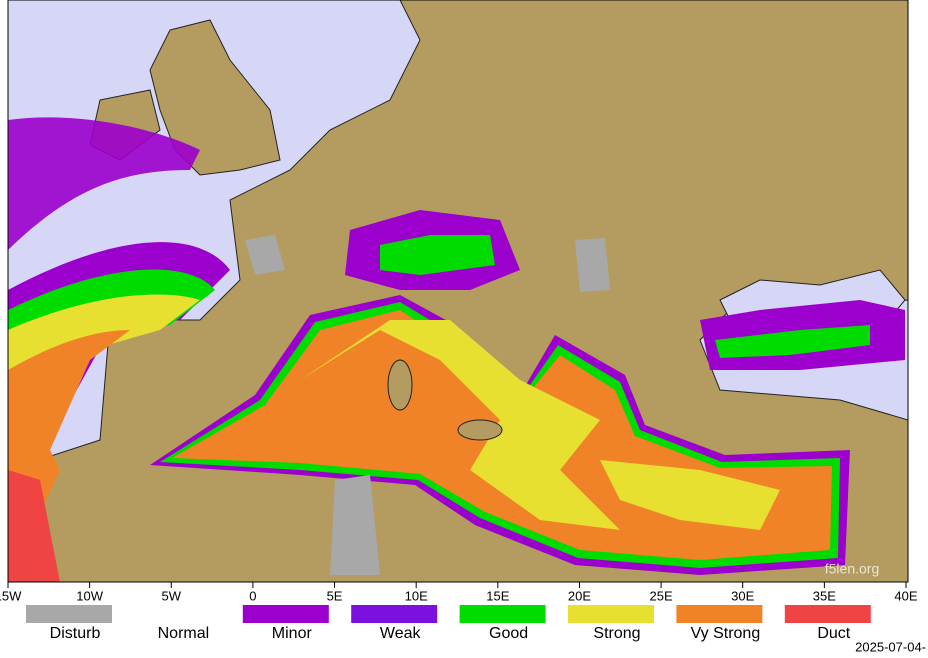  What do you see at coordinates (89, 595) in the screenshot?
I see `x-tick-label: 10W` at bounding box center [89, 595].